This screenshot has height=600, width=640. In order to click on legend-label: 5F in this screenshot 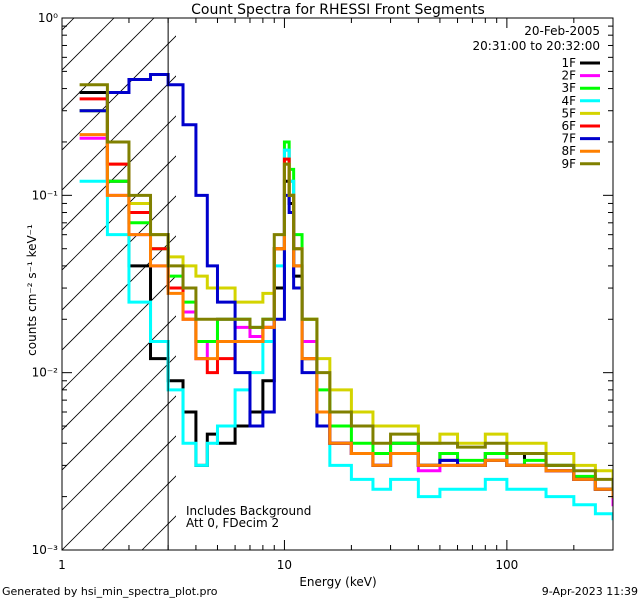, I will do `click(568, 113)`.